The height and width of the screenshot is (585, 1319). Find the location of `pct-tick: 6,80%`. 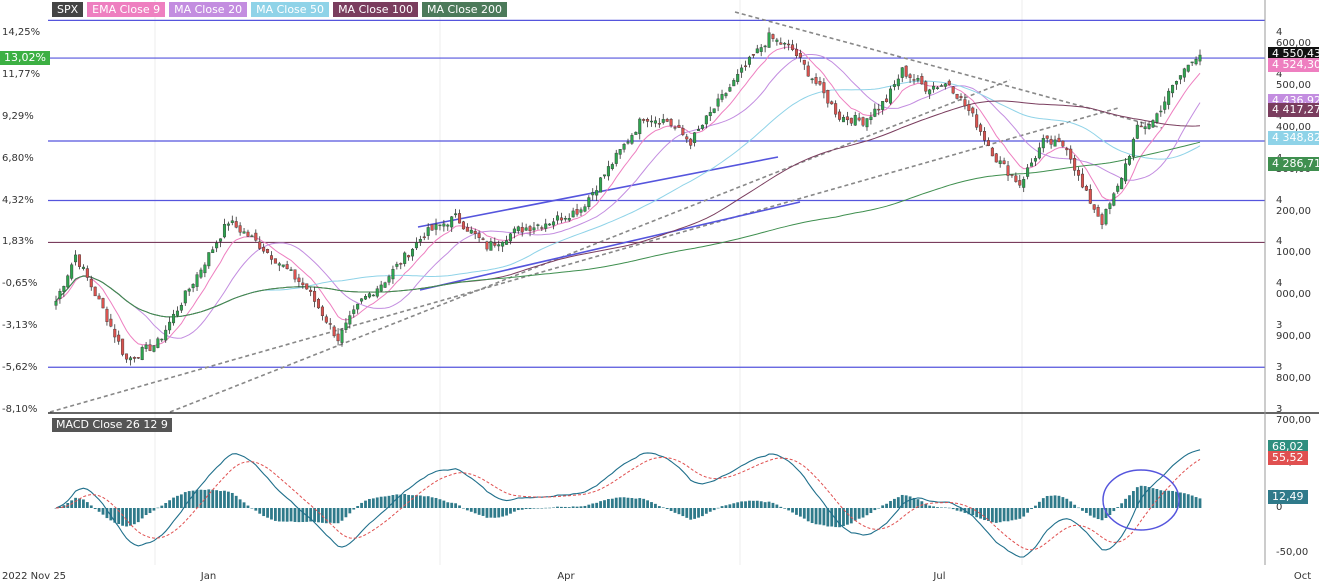

pct-tick: 6,80% is located at coordinates (18, 158).